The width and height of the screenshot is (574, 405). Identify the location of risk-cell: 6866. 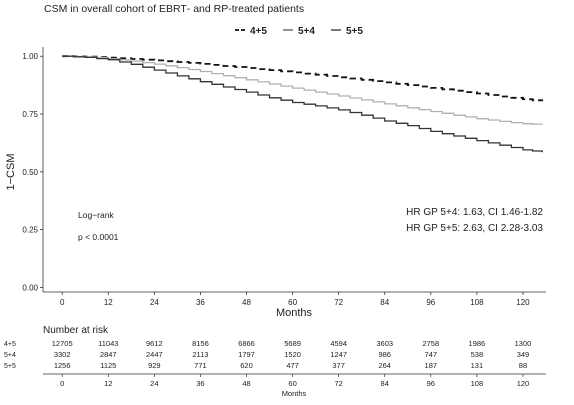
(246, 343).